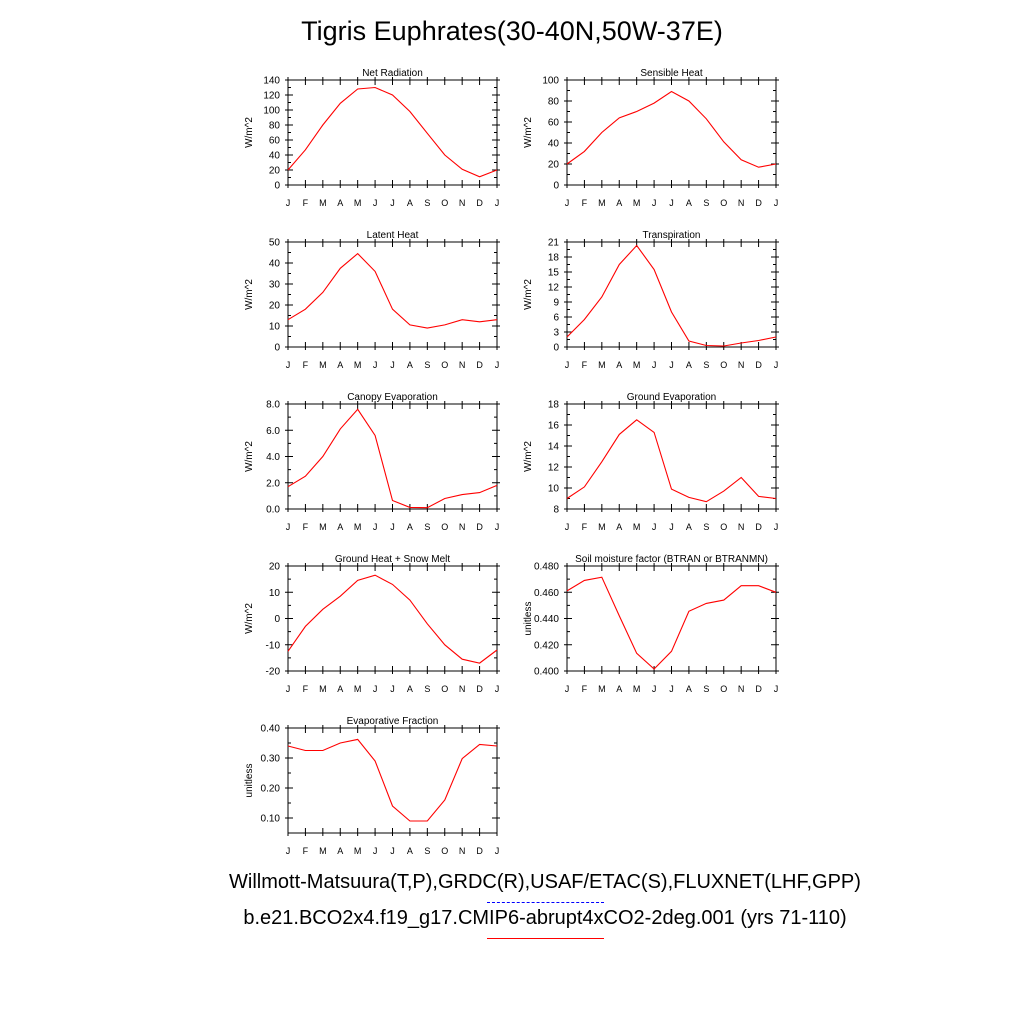 The height and width of the screenshot is (1024, 1024). Describe the element at coordinates (554, 468) in the screenshot. I see `y-tick-label: 12` at that location.